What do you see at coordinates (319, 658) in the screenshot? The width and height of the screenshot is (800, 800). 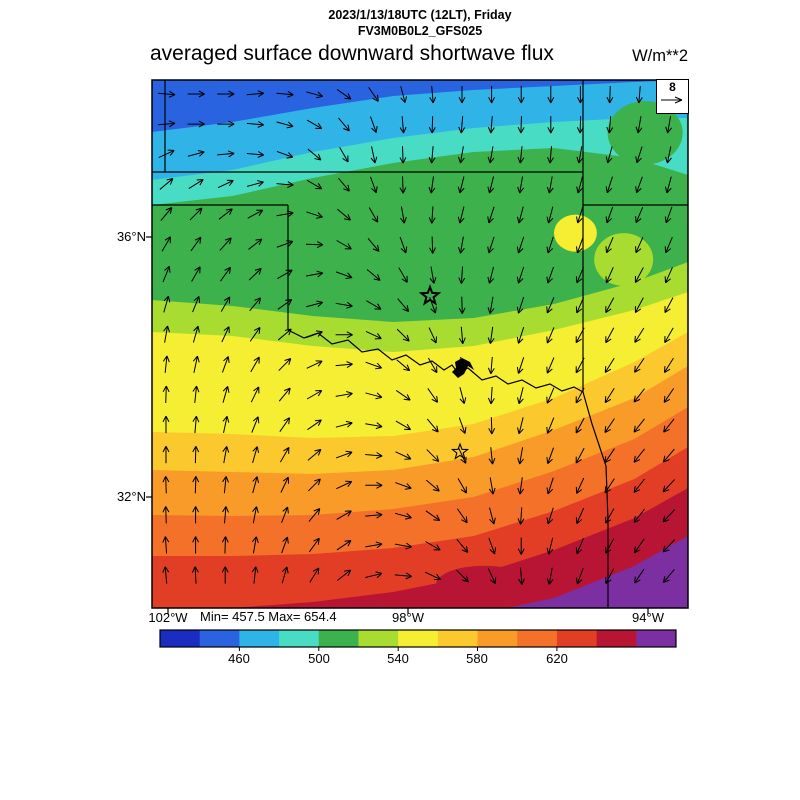 I see `colorbar-tick-500: 500` at bounding box center [319, 658].